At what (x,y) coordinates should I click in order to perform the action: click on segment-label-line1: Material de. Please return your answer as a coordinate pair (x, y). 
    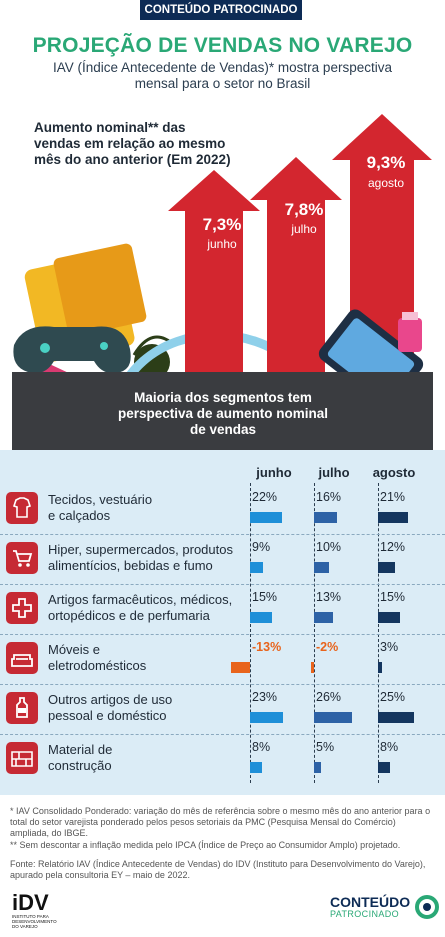
    Looking at the image, I should click on (80, 749).